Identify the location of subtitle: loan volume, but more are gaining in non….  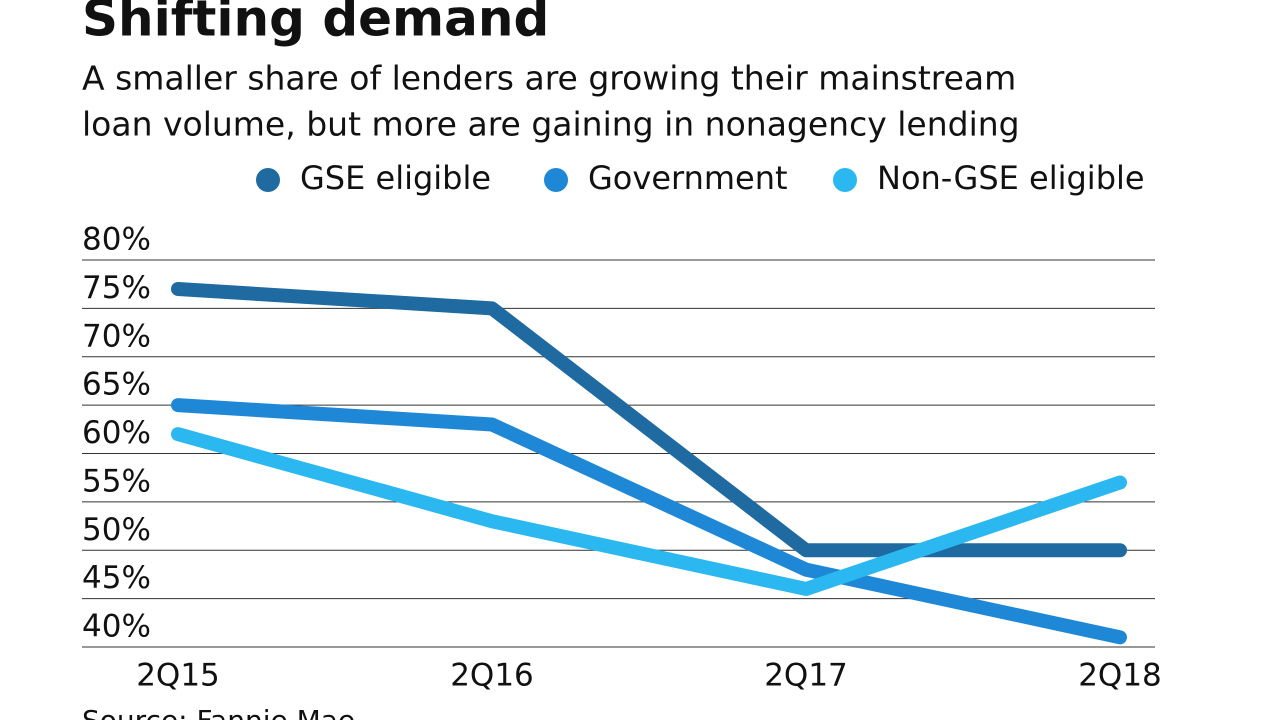
(551, 124).